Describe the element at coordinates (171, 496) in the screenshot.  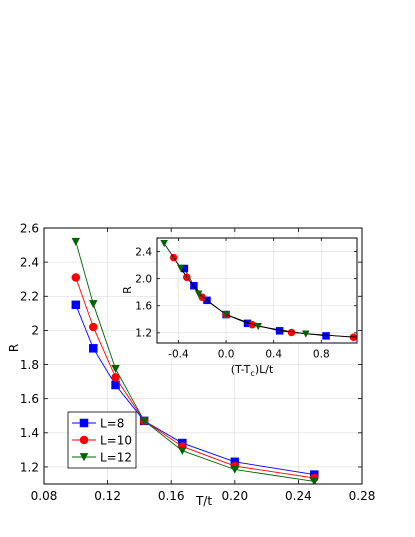
I see `x-tick-label: 0.16` at that location.